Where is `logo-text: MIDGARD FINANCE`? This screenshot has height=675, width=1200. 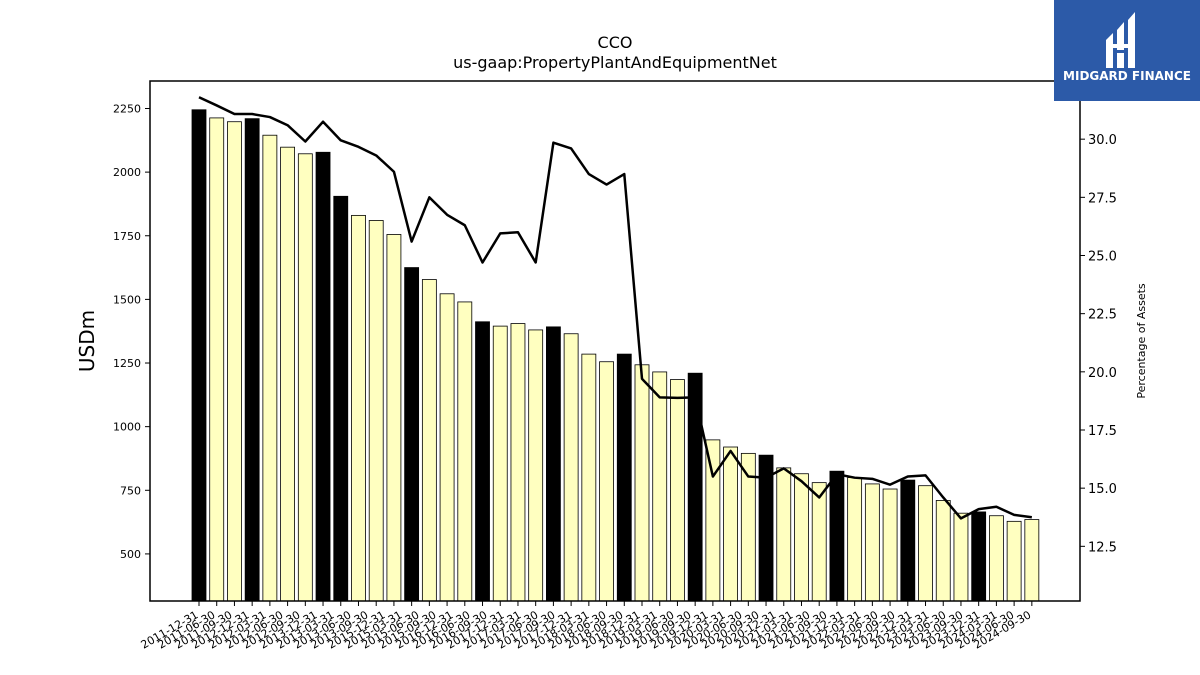
logo-text: MIDGARD FINANCE is located at coordinates (1127, 76).